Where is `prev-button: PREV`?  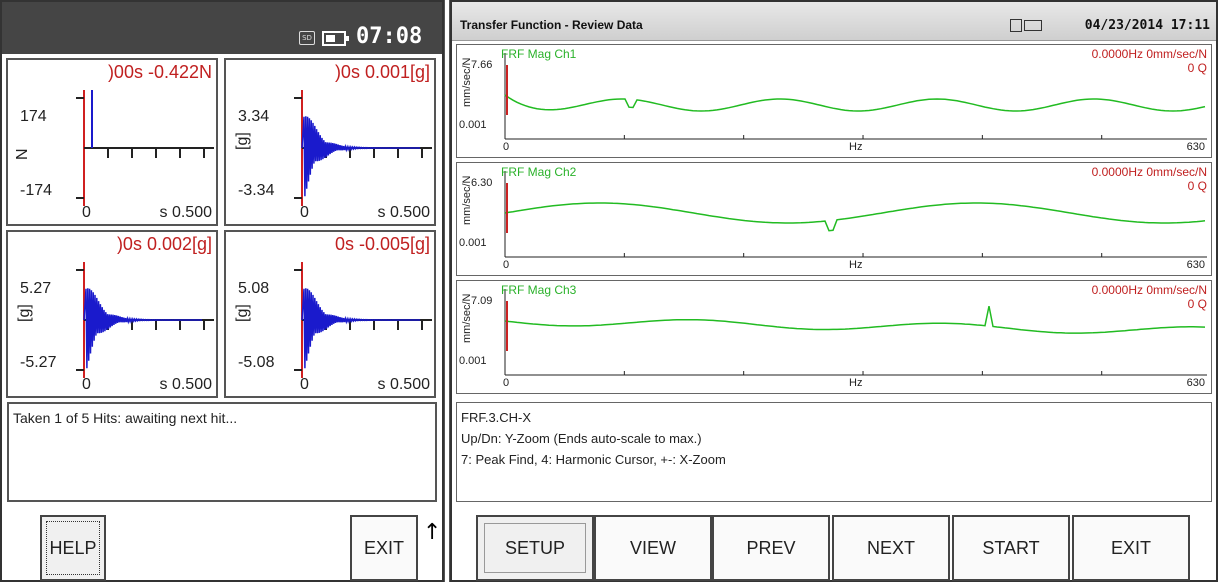
prev-button: PREV is located at coordinates (771, 548).